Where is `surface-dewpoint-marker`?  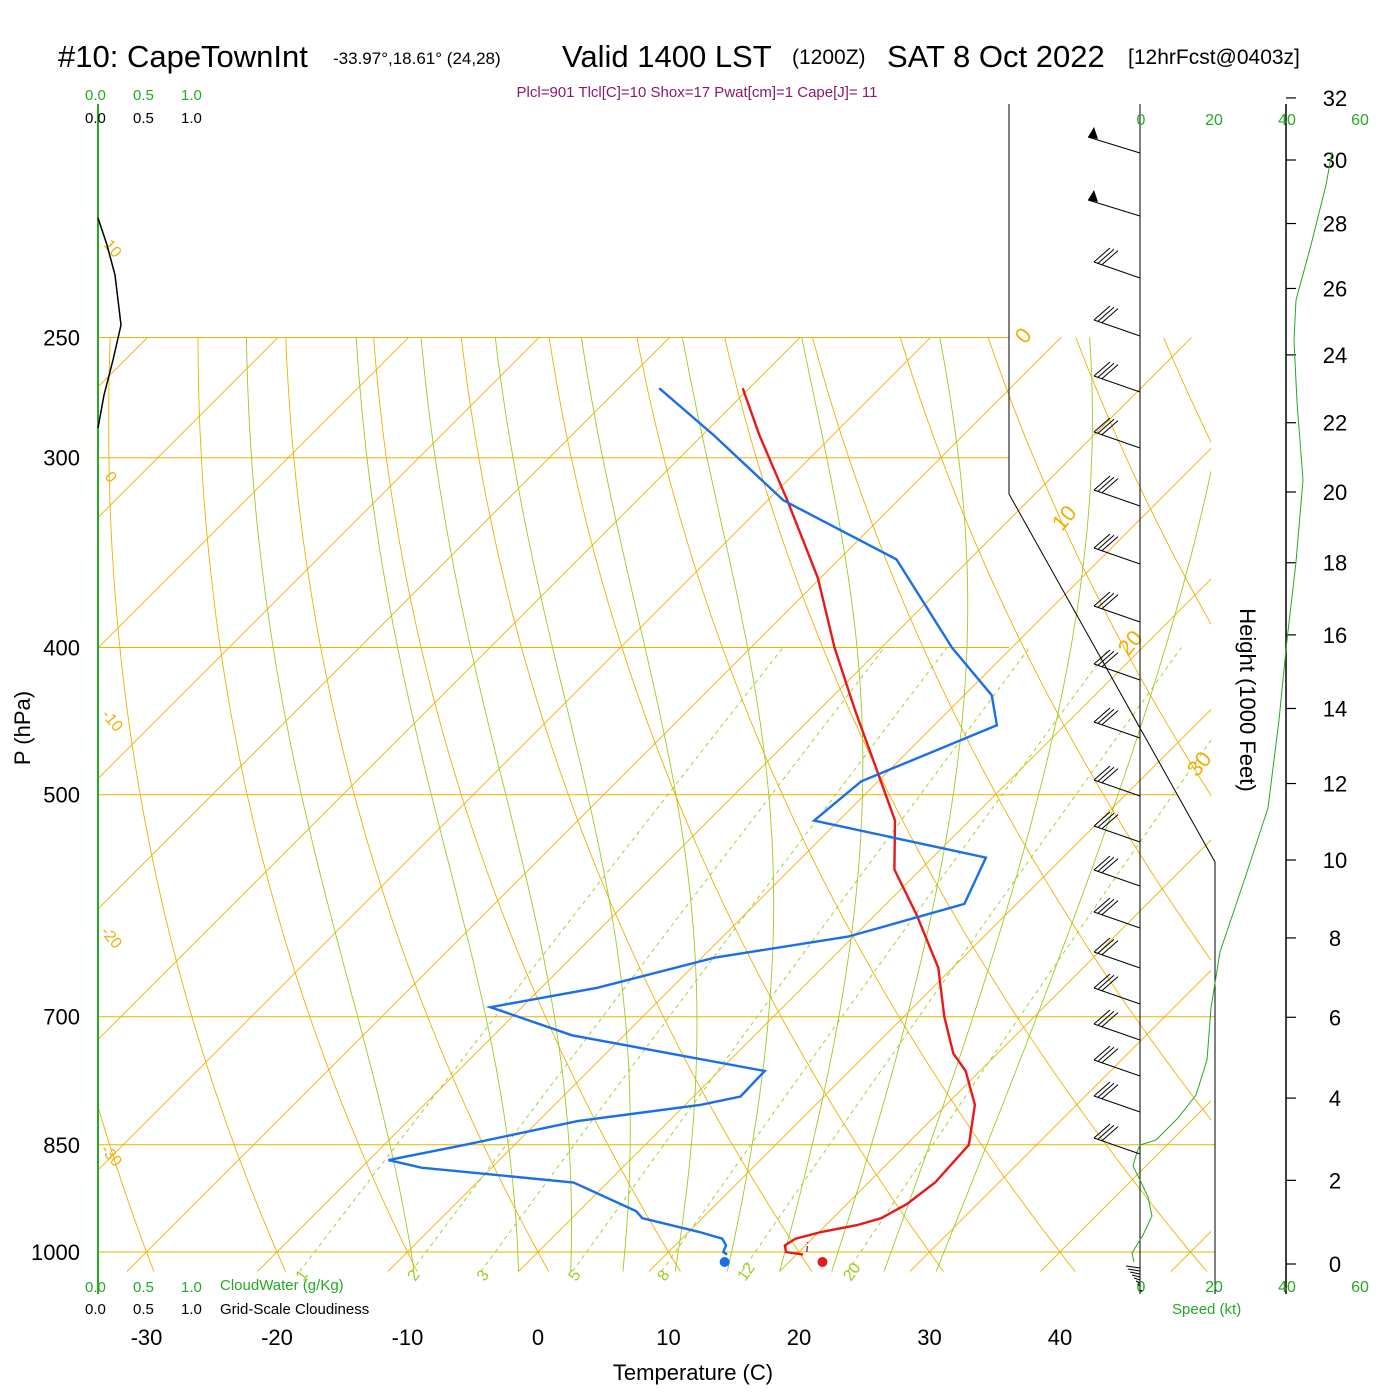 surface-dewpoint-marker is located at coordinates (724, 1262).